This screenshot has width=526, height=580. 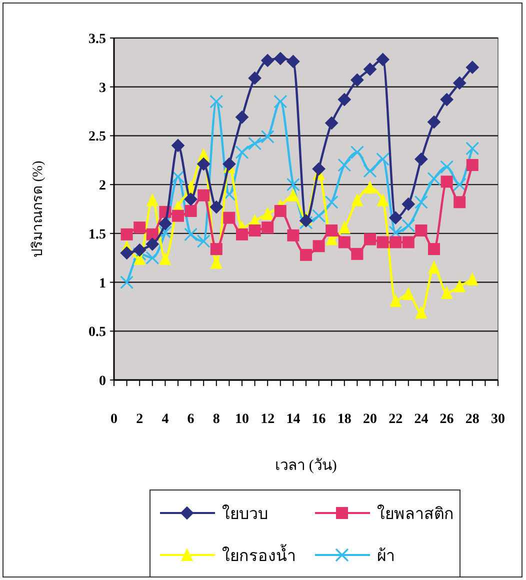 What do you see at coordinates (97, 332) in the screenshot?
I see `y-tick-label: 0.5` at bounding box center [97, 332].